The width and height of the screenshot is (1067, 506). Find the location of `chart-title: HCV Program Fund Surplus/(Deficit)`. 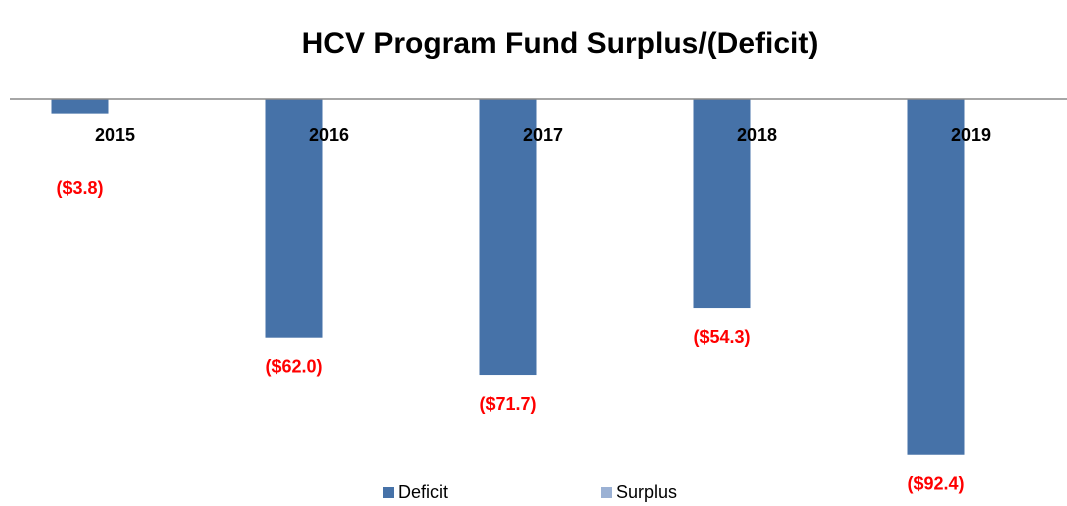

chart-title: HCV Program Fund Surplus/(Deficit) is located at coordinates (560, 43).